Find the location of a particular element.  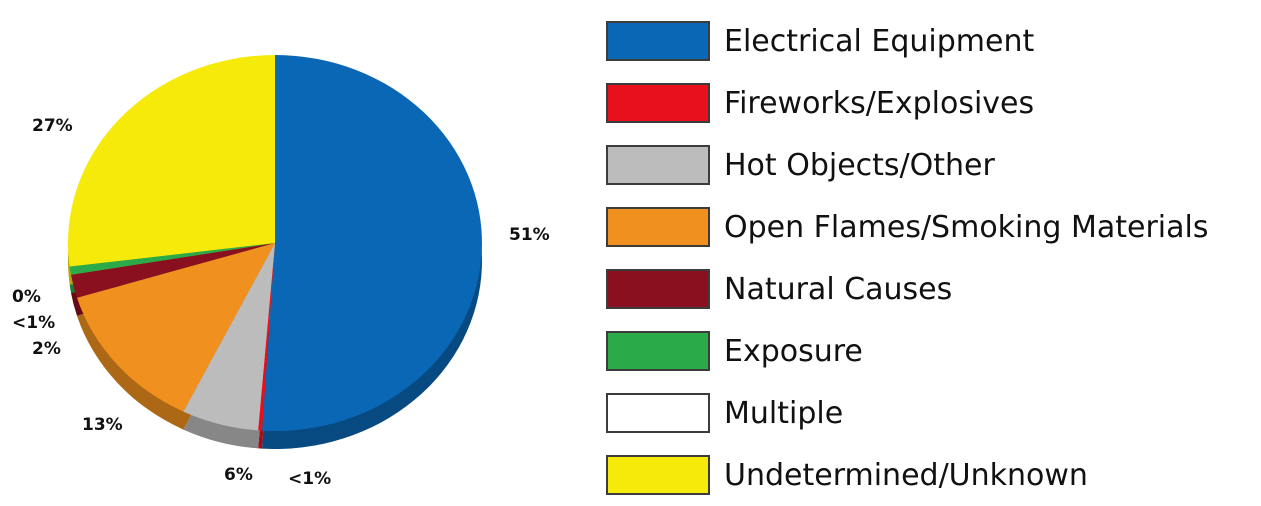

legend-item-exposure: Exposure is located at coordinates (907, 351).